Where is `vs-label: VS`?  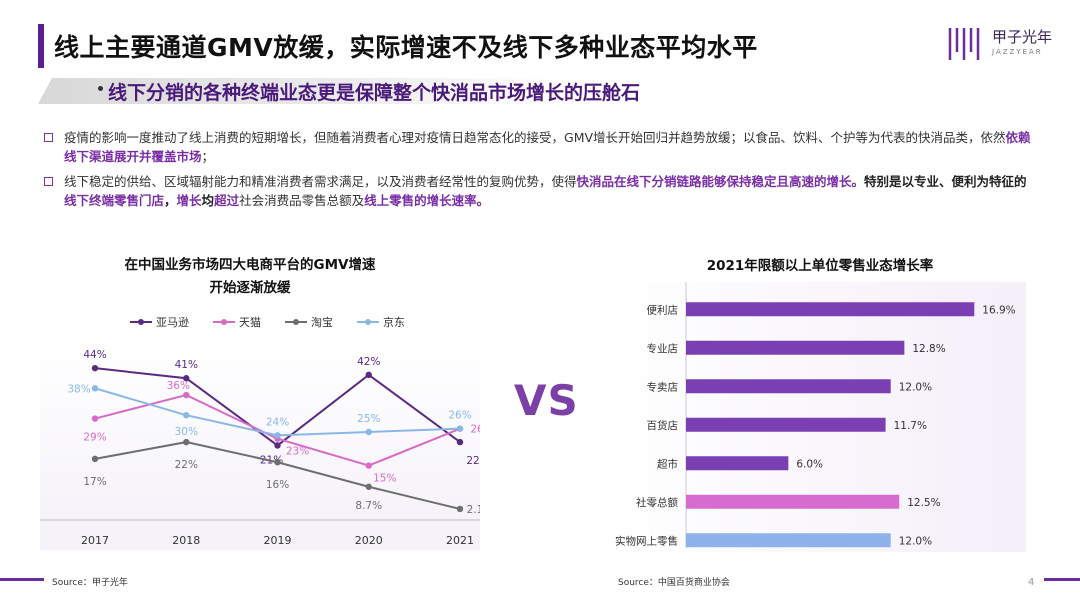
vs-label: VS is located at coordinates (546, 400).